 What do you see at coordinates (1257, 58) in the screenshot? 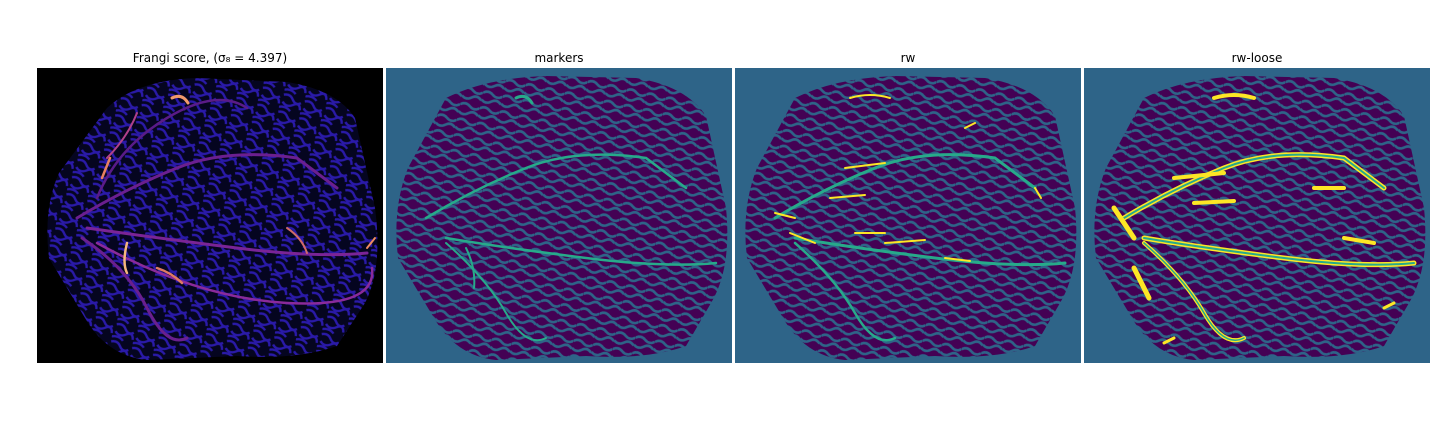
I see `panel-title-rw-loose: rw-loose` at bounding box center [1257, 58].